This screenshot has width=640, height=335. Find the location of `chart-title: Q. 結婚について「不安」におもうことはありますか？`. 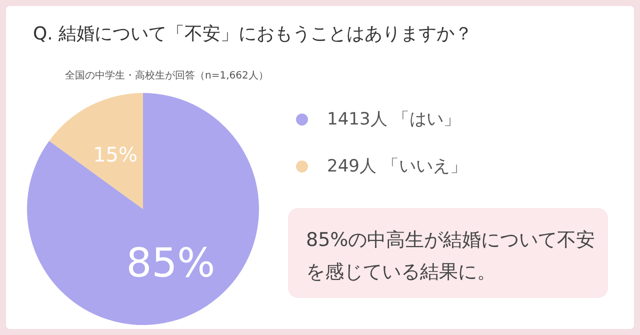

chart-title: Q. 結婚について「不安」におもうことはありますか？ is located at coordinates (253, 34).